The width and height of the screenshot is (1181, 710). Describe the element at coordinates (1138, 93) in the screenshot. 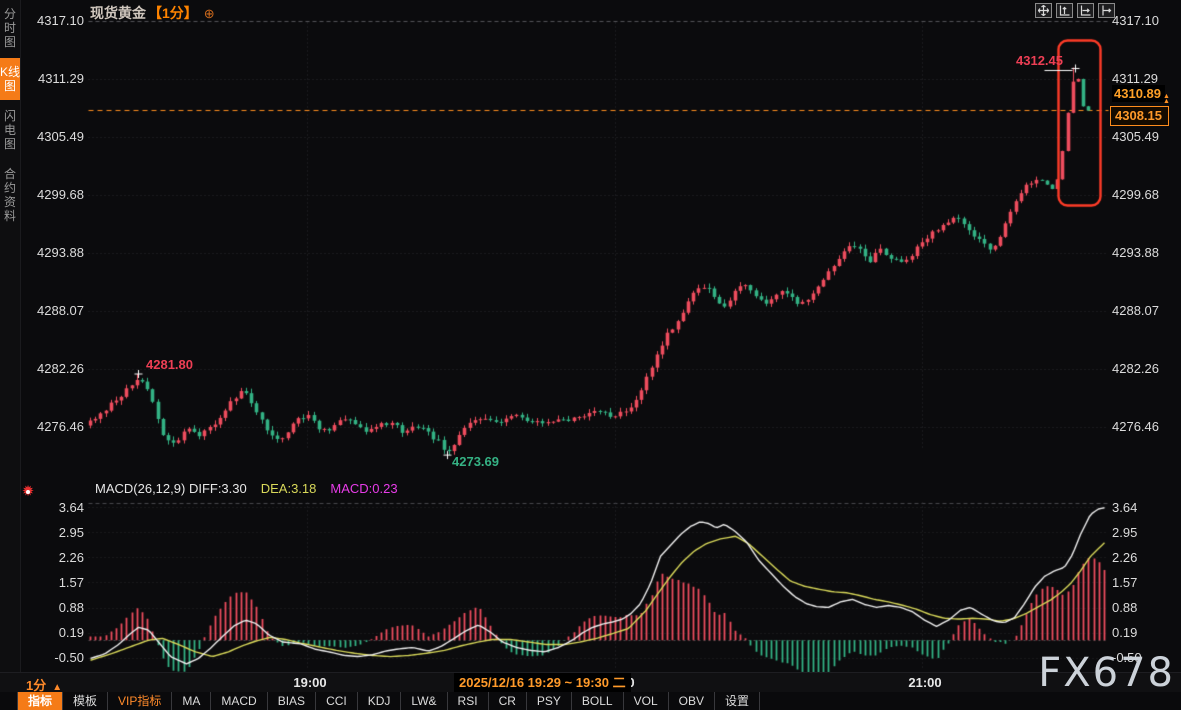

I see `bid-price-badge: 4310.89` at that location.